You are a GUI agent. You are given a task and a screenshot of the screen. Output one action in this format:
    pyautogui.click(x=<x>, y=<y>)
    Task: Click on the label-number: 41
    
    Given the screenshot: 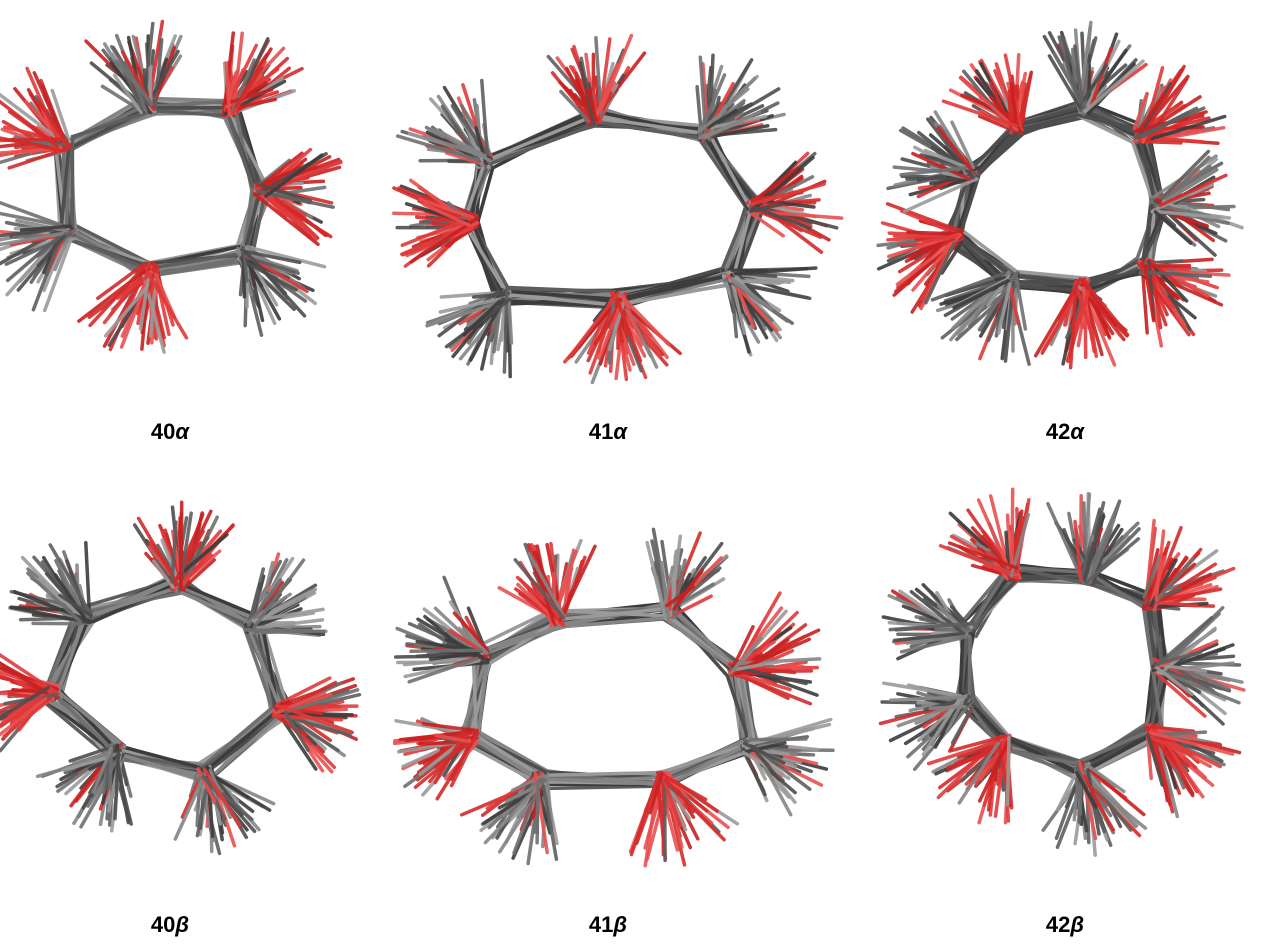 What is the action you would take?
    pyautogui.click(x=601, y=924)
    